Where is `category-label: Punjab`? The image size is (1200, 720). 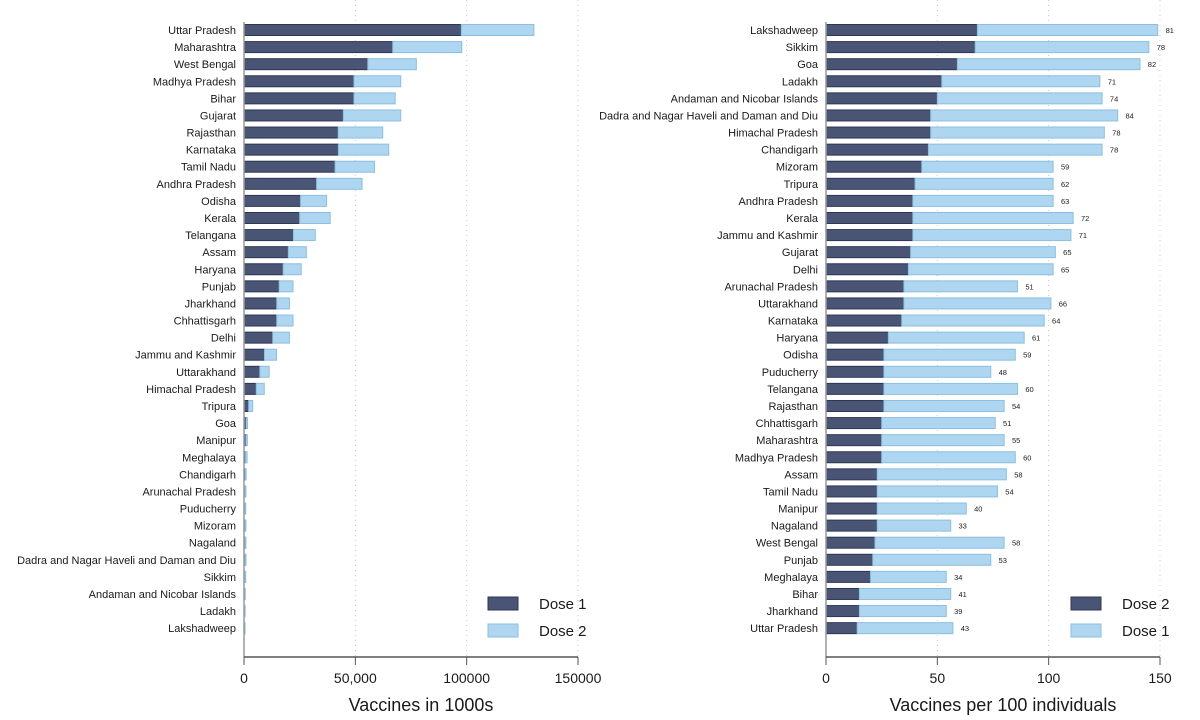
category-label: Punjab is located at coordinates (219, 287).